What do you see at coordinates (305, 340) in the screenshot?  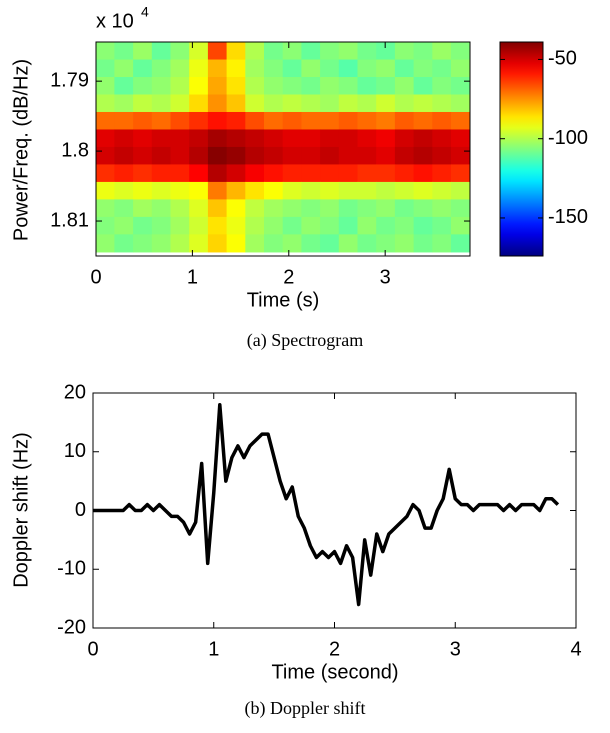 I see `caption: (a) Spectrogram` at bounding box center [305, 340].